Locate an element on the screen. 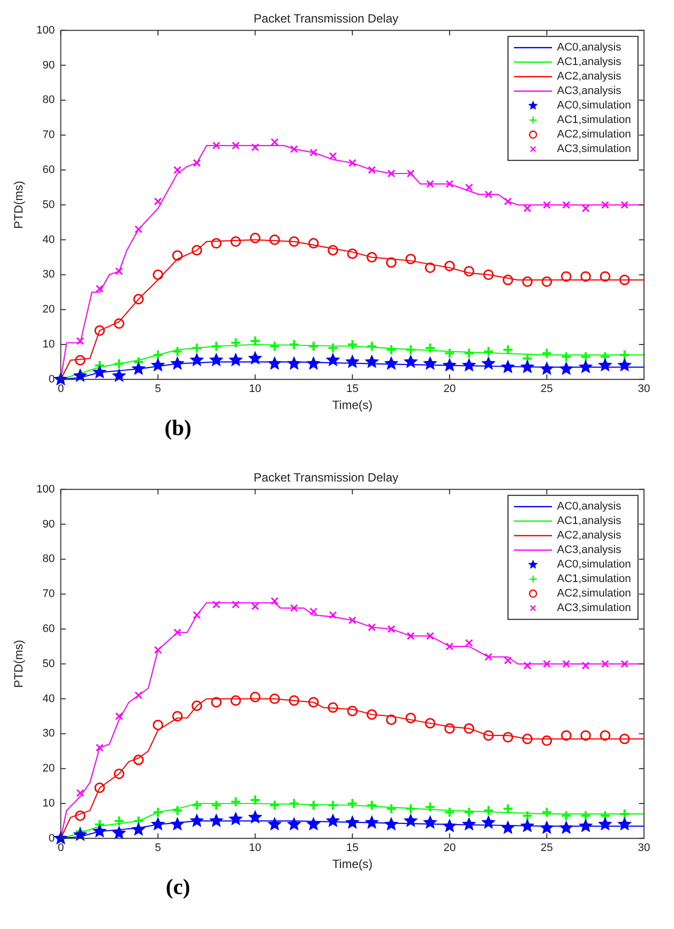 This screenshot has width=674, height=929. text: (c) is located at coordinates (178, 887).